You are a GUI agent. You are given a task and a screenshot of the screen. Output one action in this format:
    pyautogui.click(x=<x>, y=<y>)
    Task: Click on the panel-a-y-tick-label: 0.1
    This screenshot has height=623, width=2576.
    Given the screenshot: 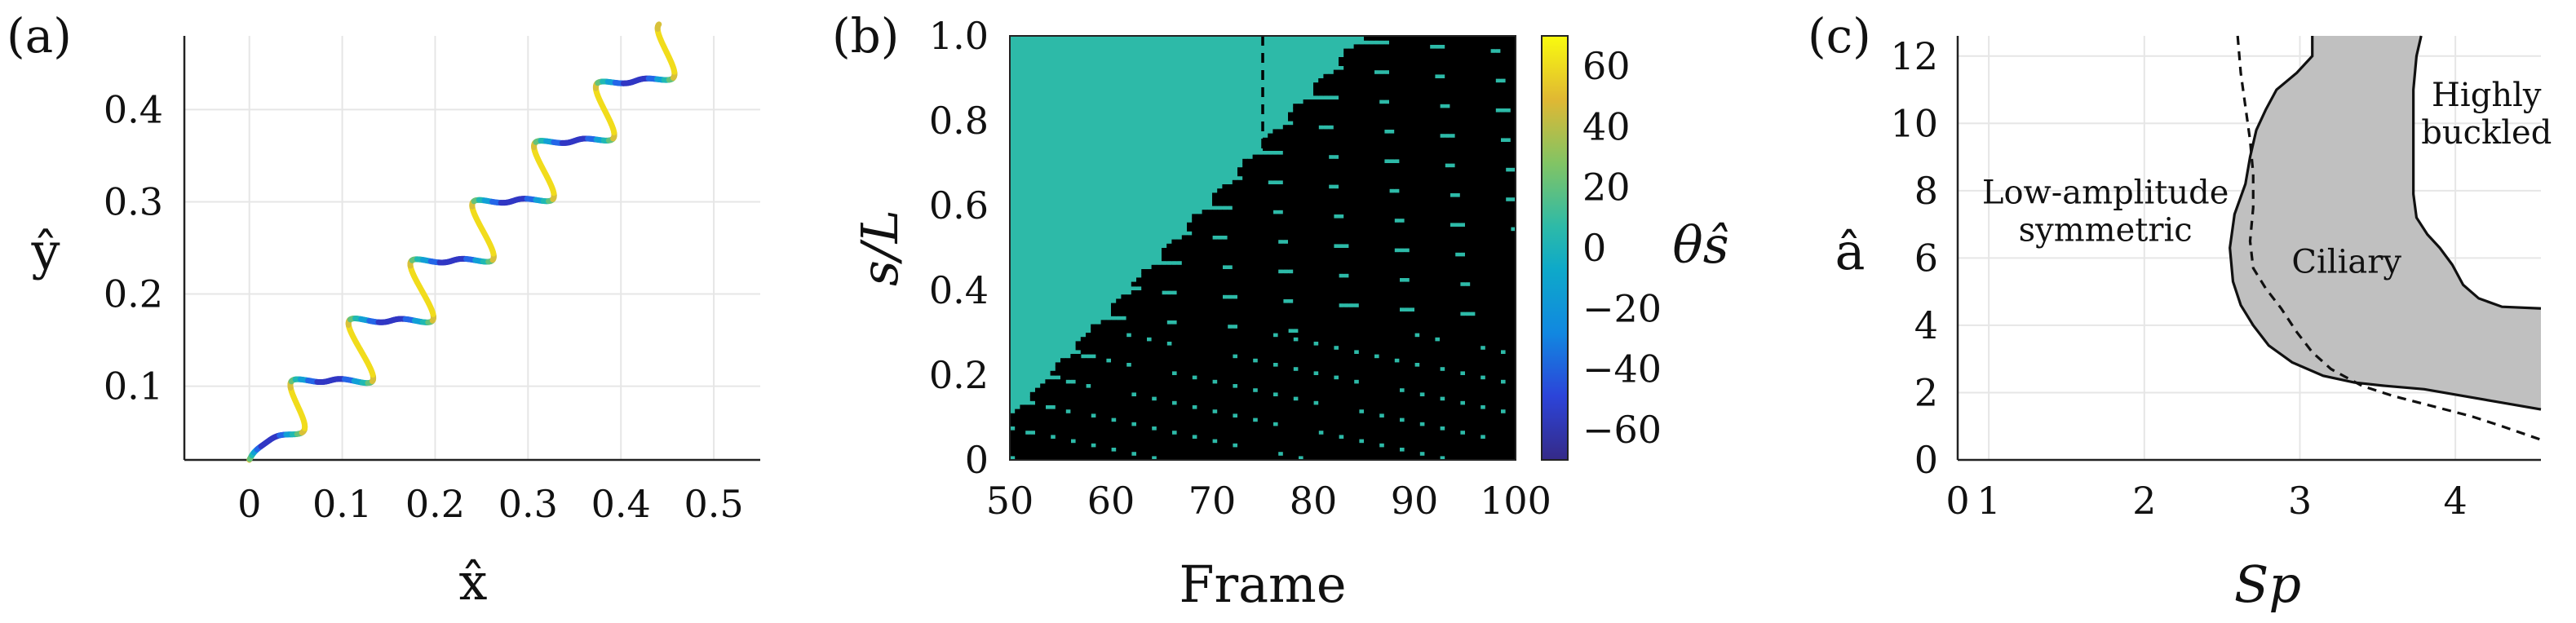 What is the action you would take?
    pyautogui.click(x=133, y=387)
    